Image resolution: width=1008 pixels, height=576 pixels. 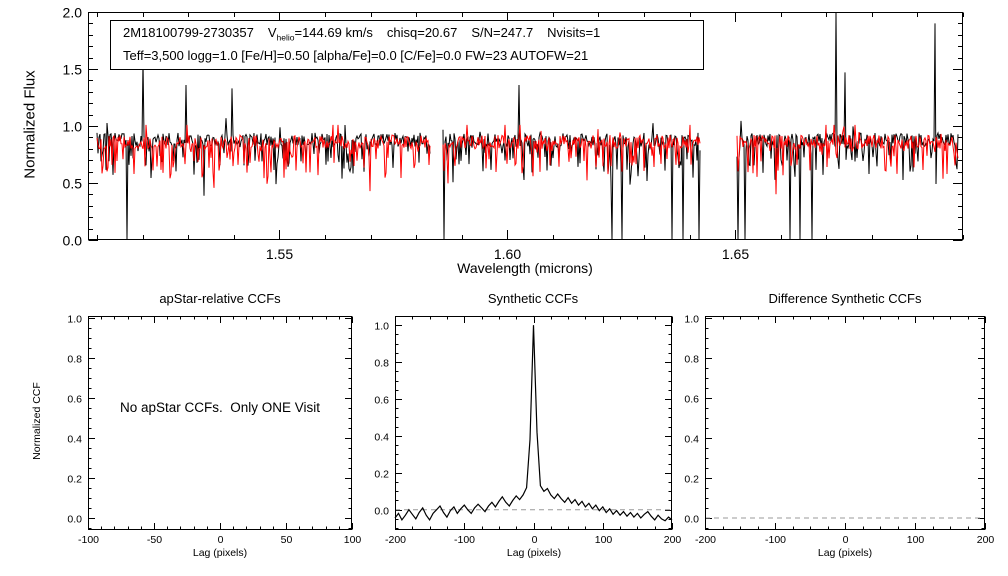 I want to click on spectrum-y-axis-title: Normalized Flux, so click(x=30, y=124).